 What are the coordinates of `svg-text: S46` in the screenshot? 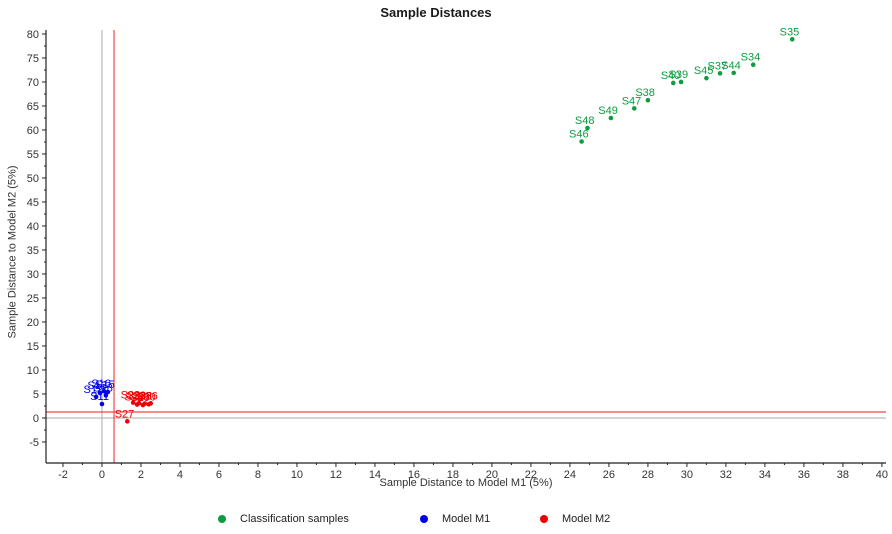 It's located at (579, 135).